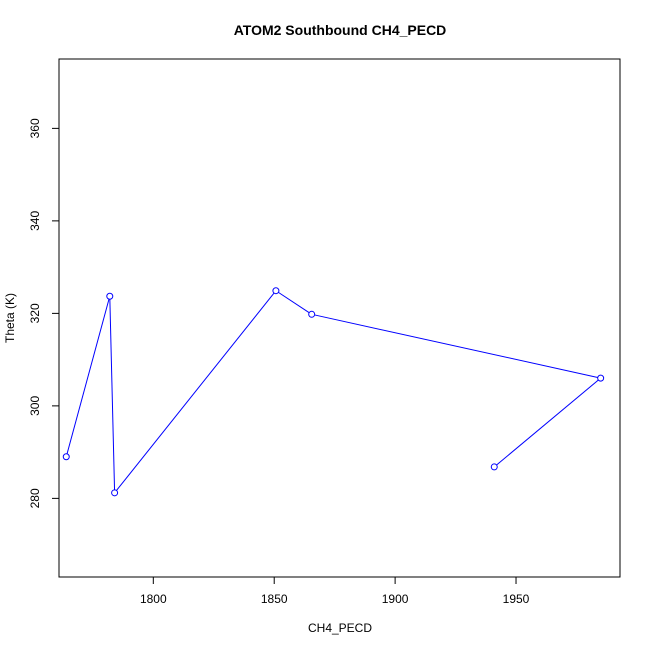  I want to click on x-tick-label: 1800, so click(153, 599).